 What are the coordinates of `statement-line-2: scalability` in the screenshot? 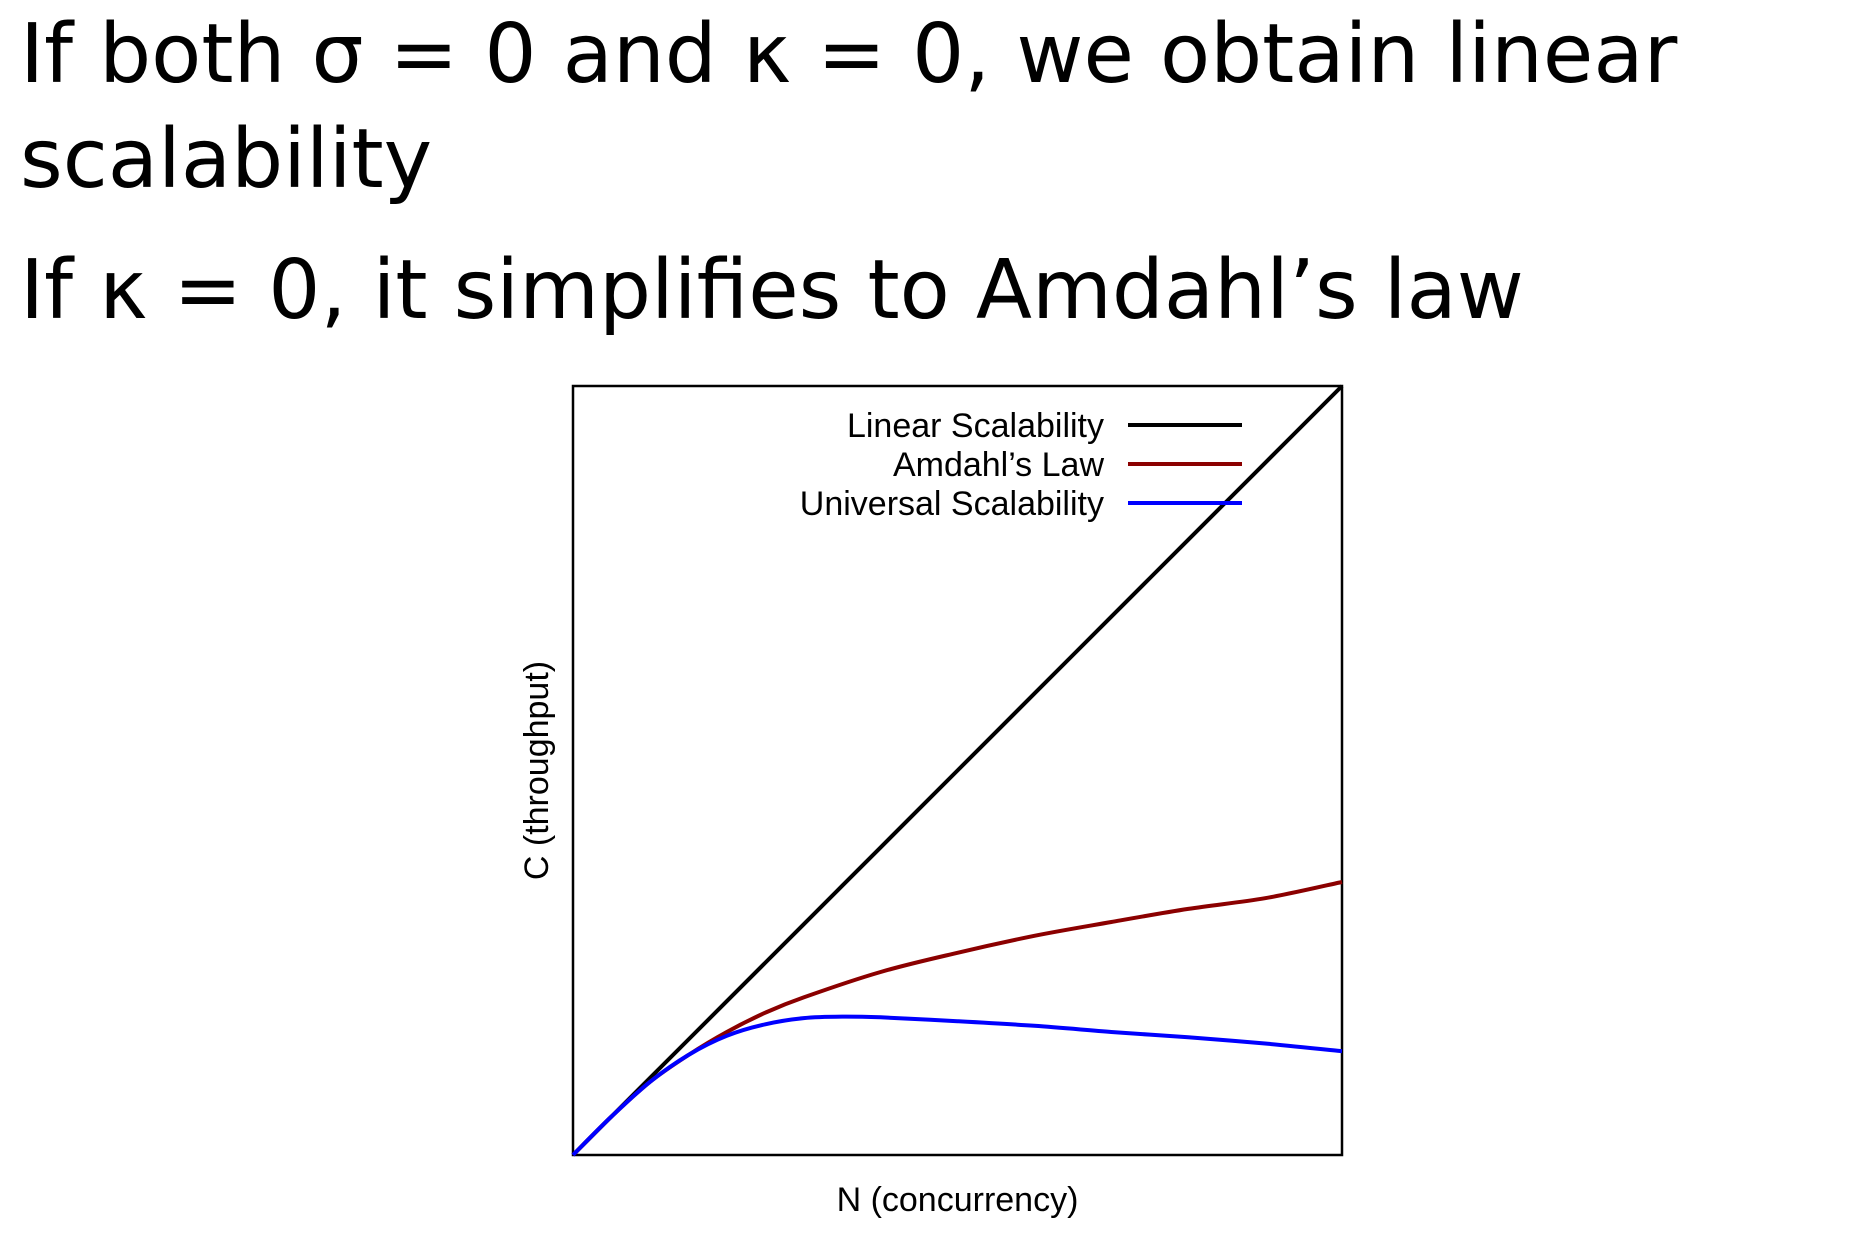 It's located at (226, 159).